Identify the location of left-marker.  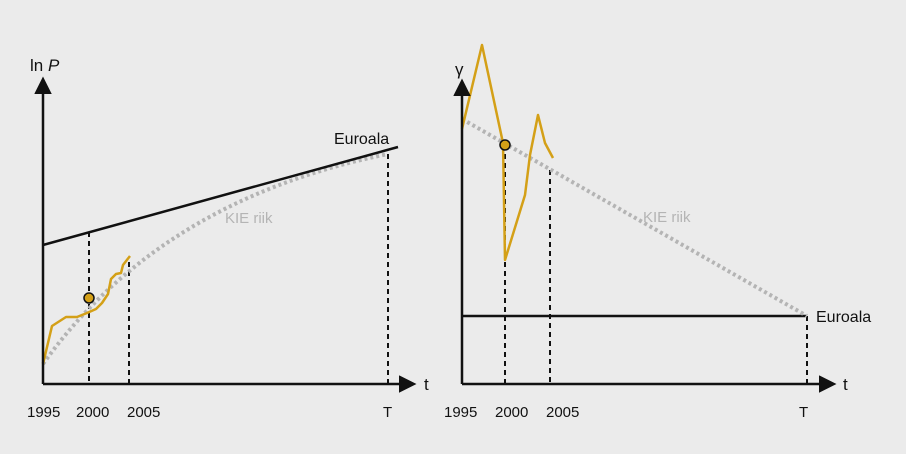
(89, 298).